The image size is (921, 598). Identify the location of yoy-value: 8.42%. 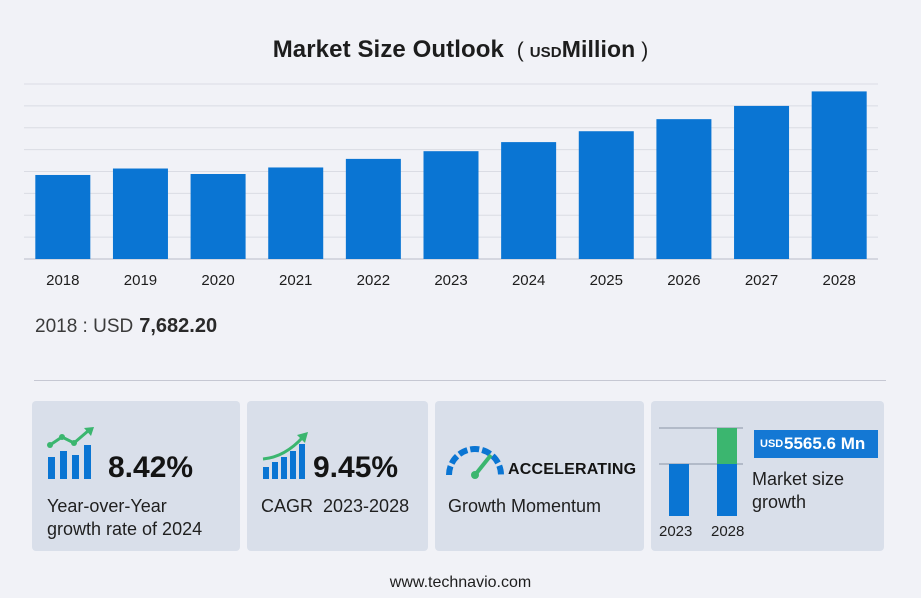
(151, 467).